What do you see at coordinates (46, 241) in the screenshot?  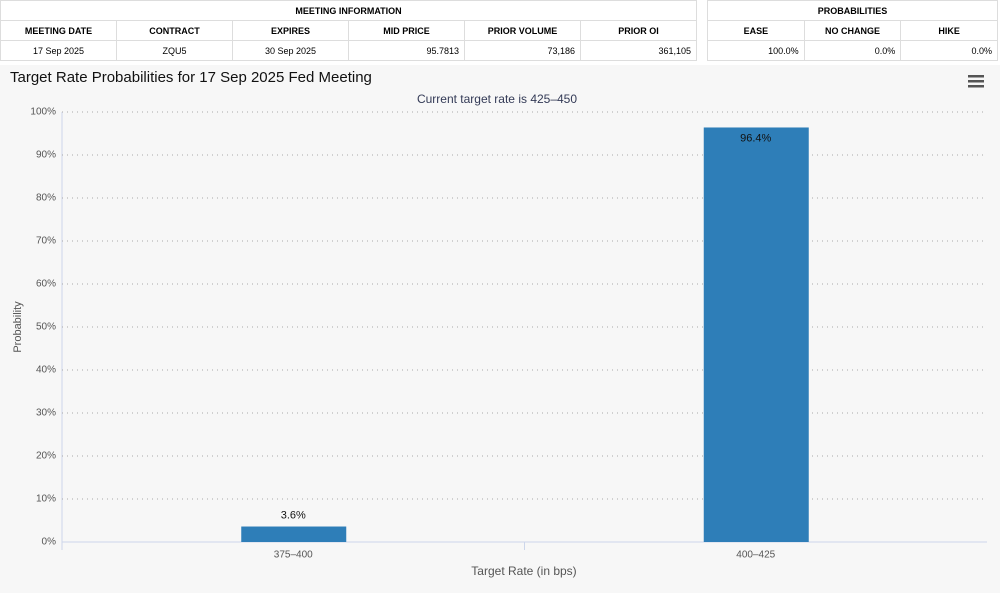 I see `y-tick-label: 70%` at bounding box center [46, 241].